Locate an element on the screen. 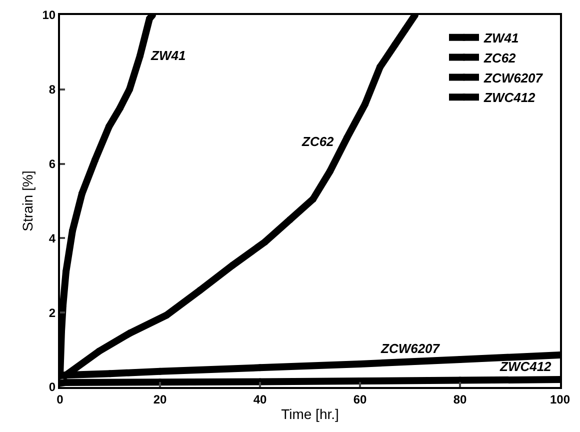 The width and height of the screenshot is (580, 432). x-tick-label: 40 is located at coordinates (260, 399).